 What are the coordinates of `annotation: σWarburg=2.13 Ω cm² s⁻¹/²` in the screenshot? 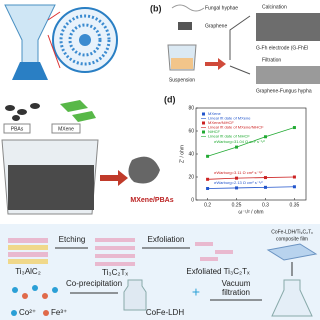 It's located at (238, 182).